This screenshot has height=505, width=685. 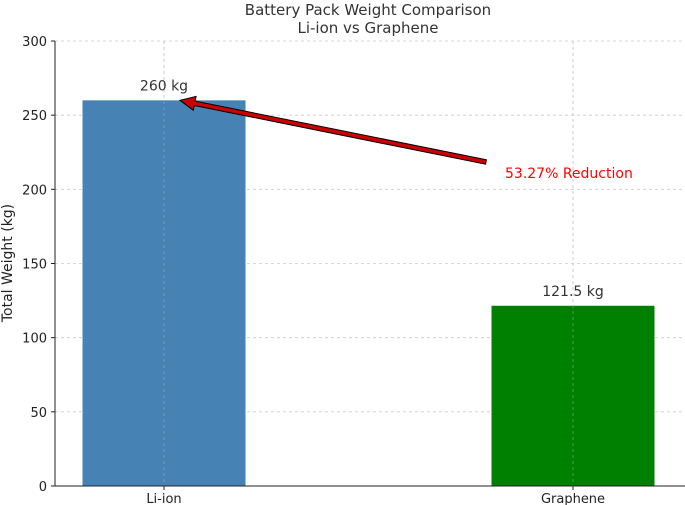 I want to click on y-tick-label: 200, so click(x=34, y=190).